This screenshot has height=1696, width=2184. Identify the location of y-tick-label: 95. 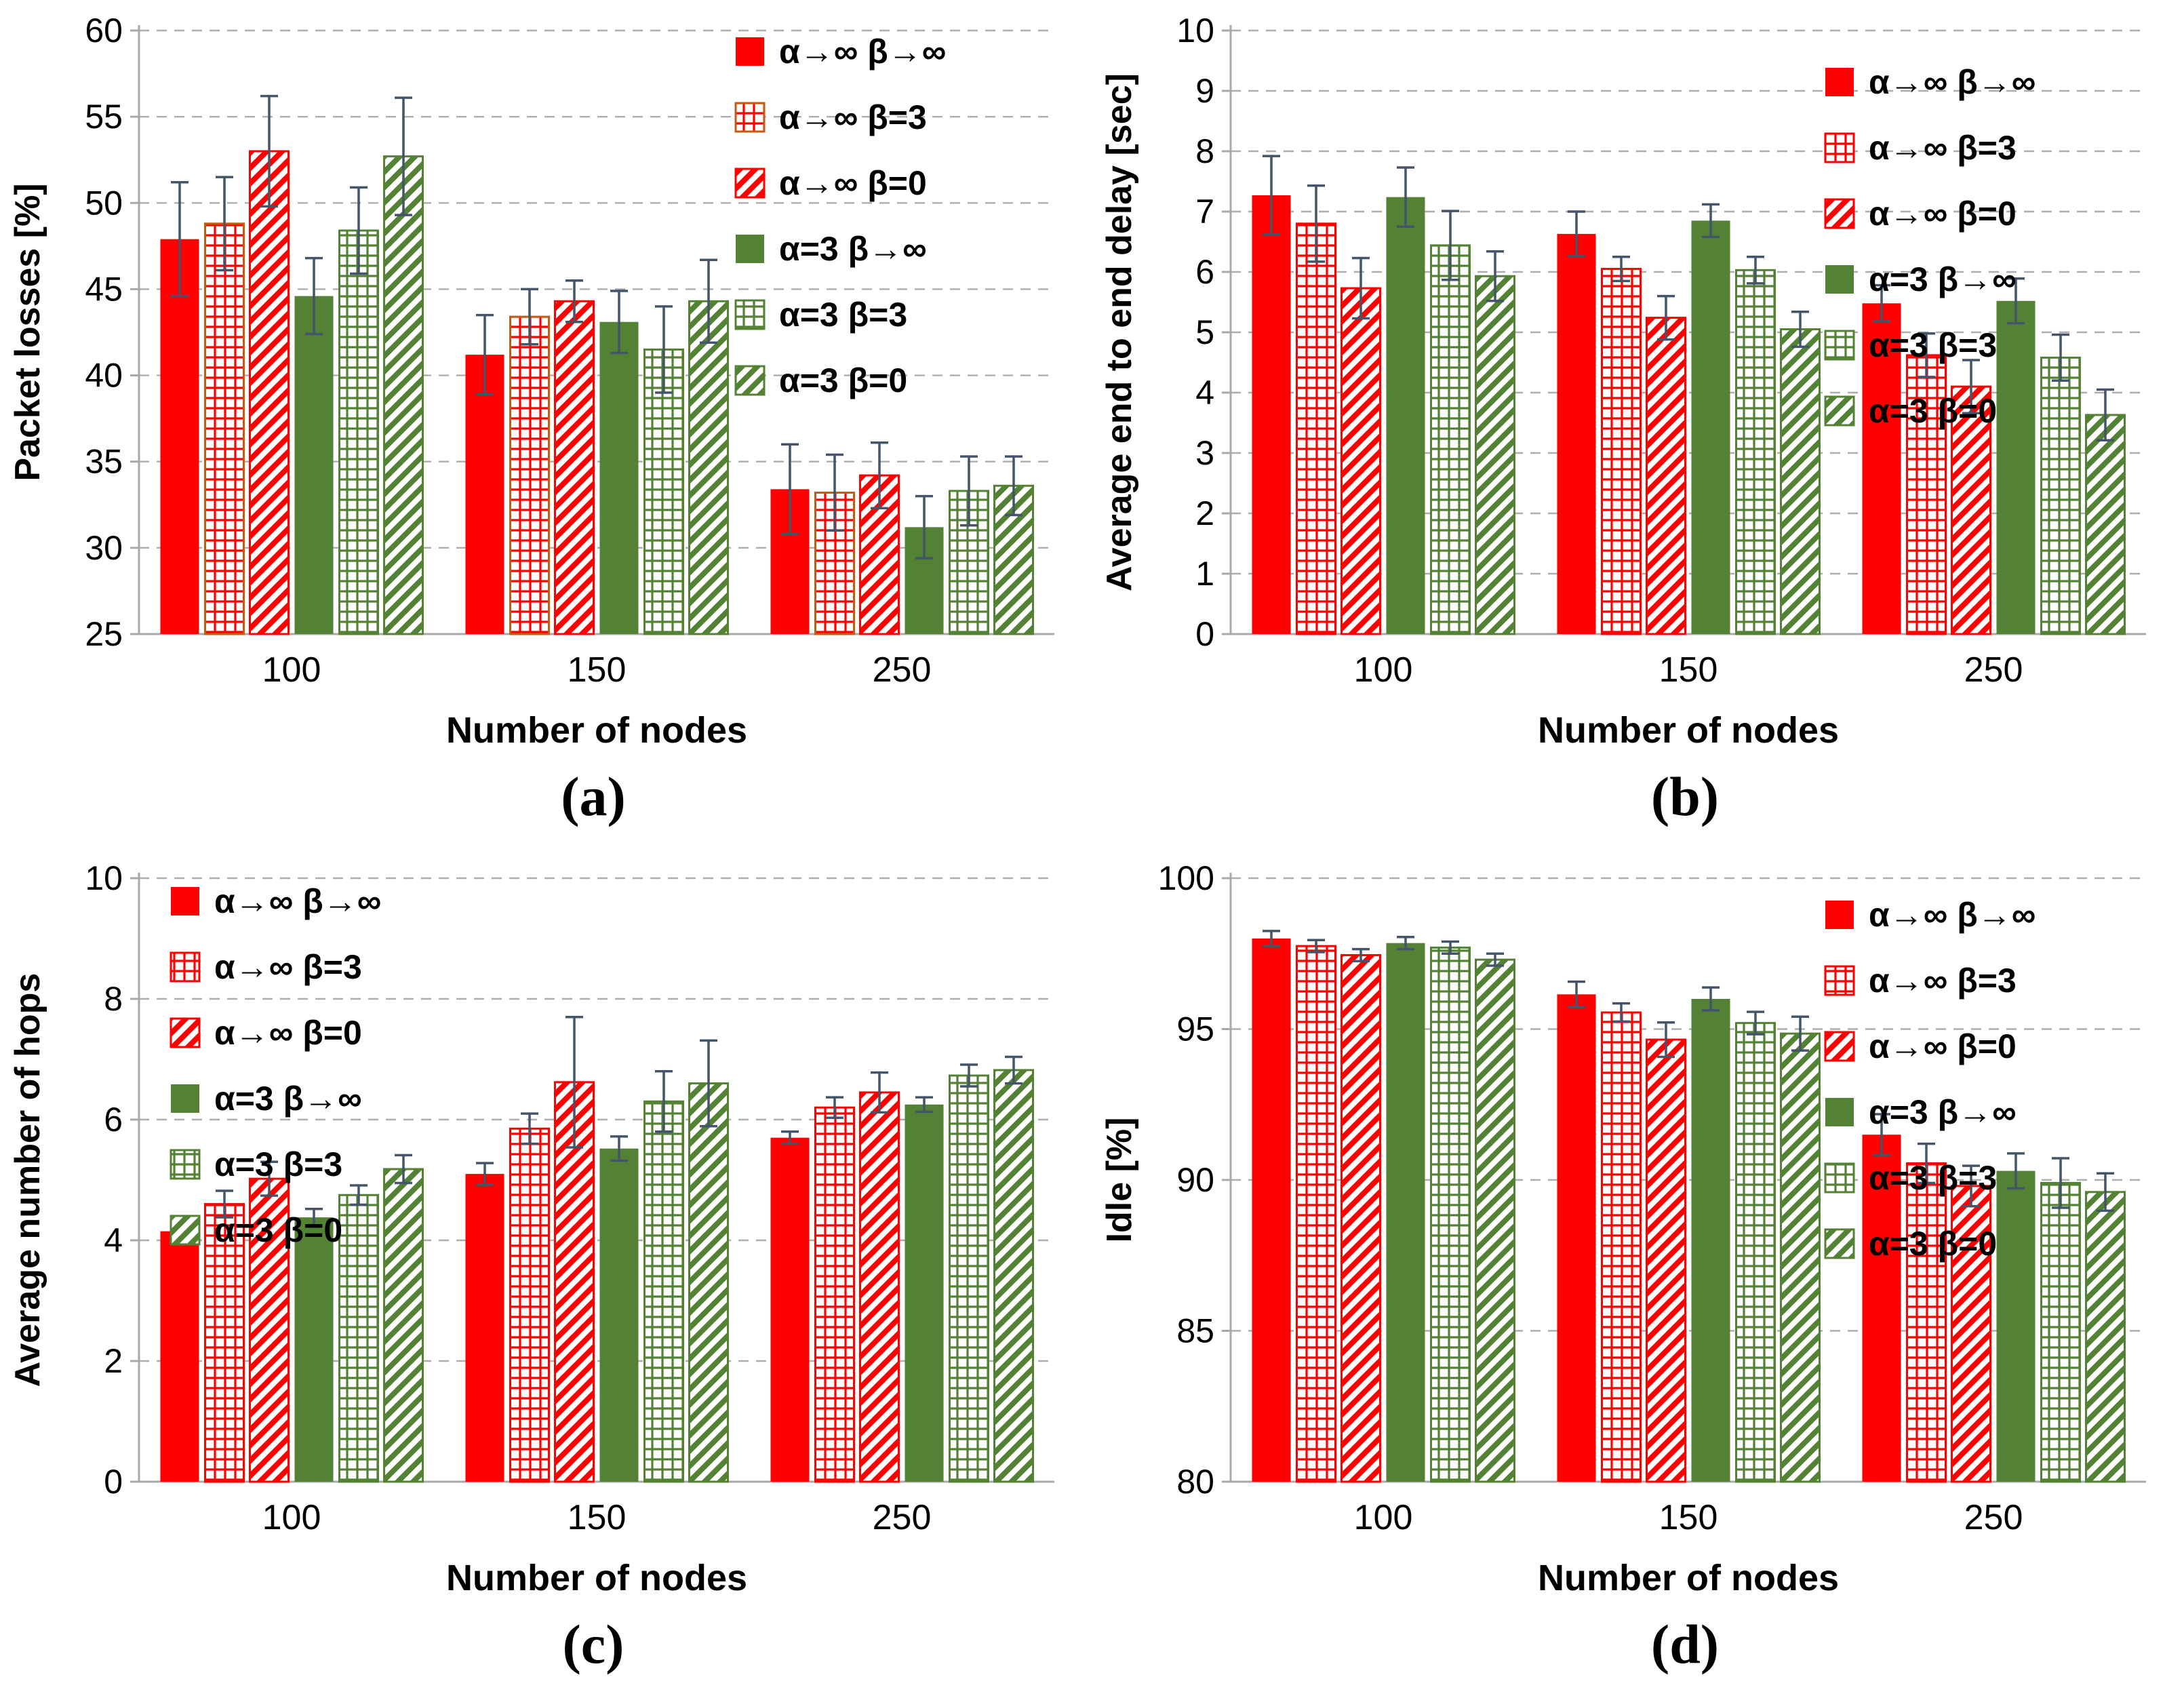
(1195, 1029).